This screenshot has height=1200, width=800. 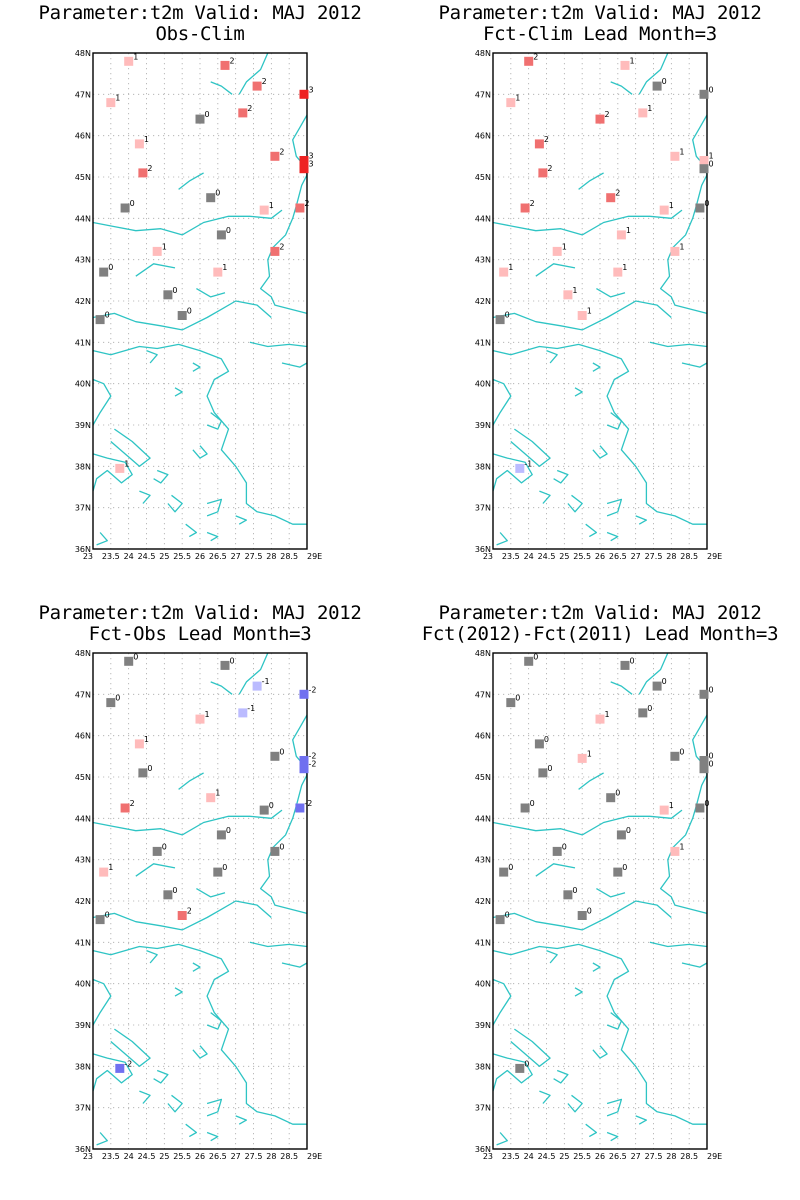 I want to click on lat-tick-label: 46N, so click(x=83, y=136).